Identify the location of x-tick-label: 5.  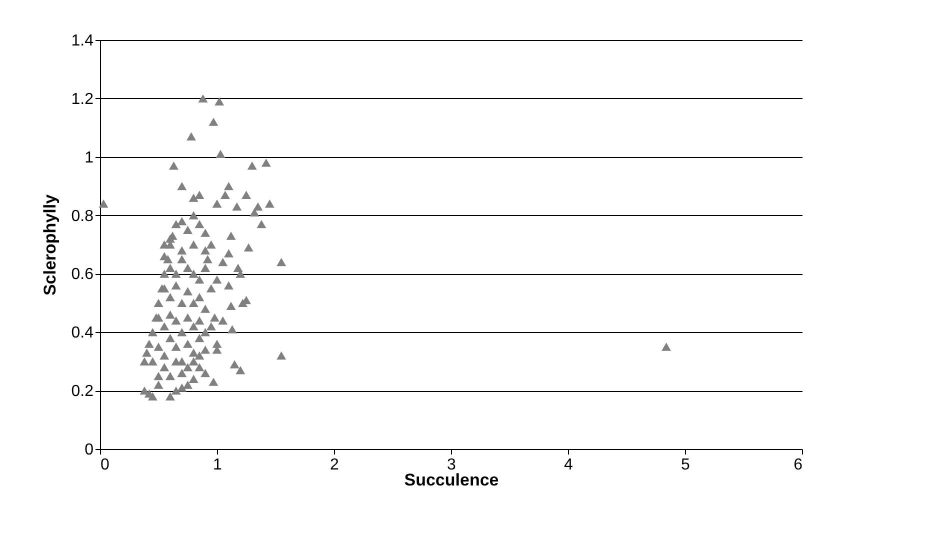
(685, 465).